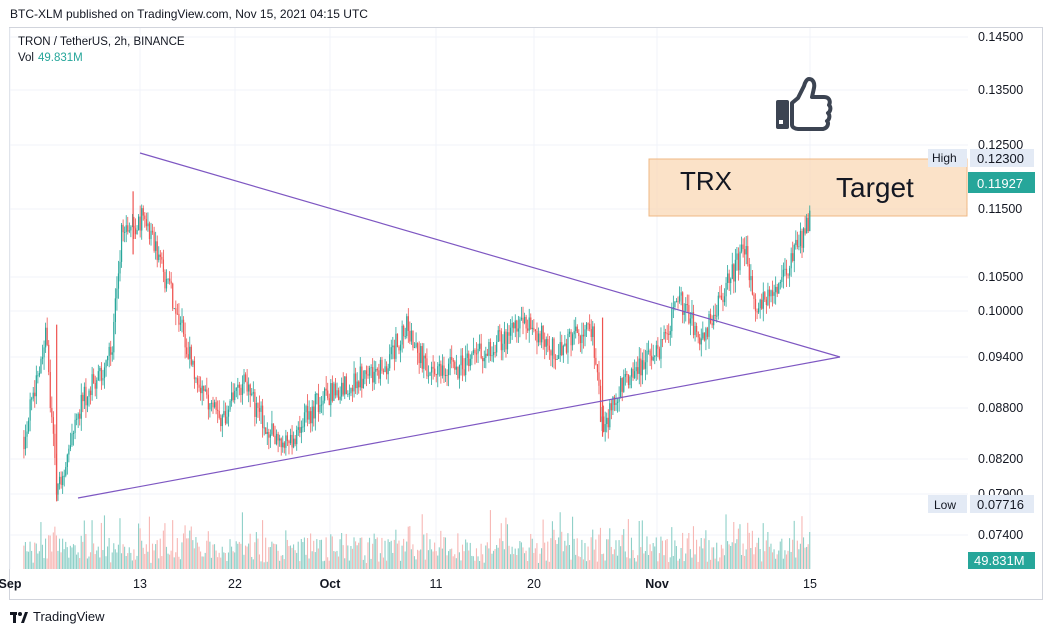 The height and width of the screenshot is (635, 1052). I want to click on last-price-value: 0.11927, so click(1000, 183).